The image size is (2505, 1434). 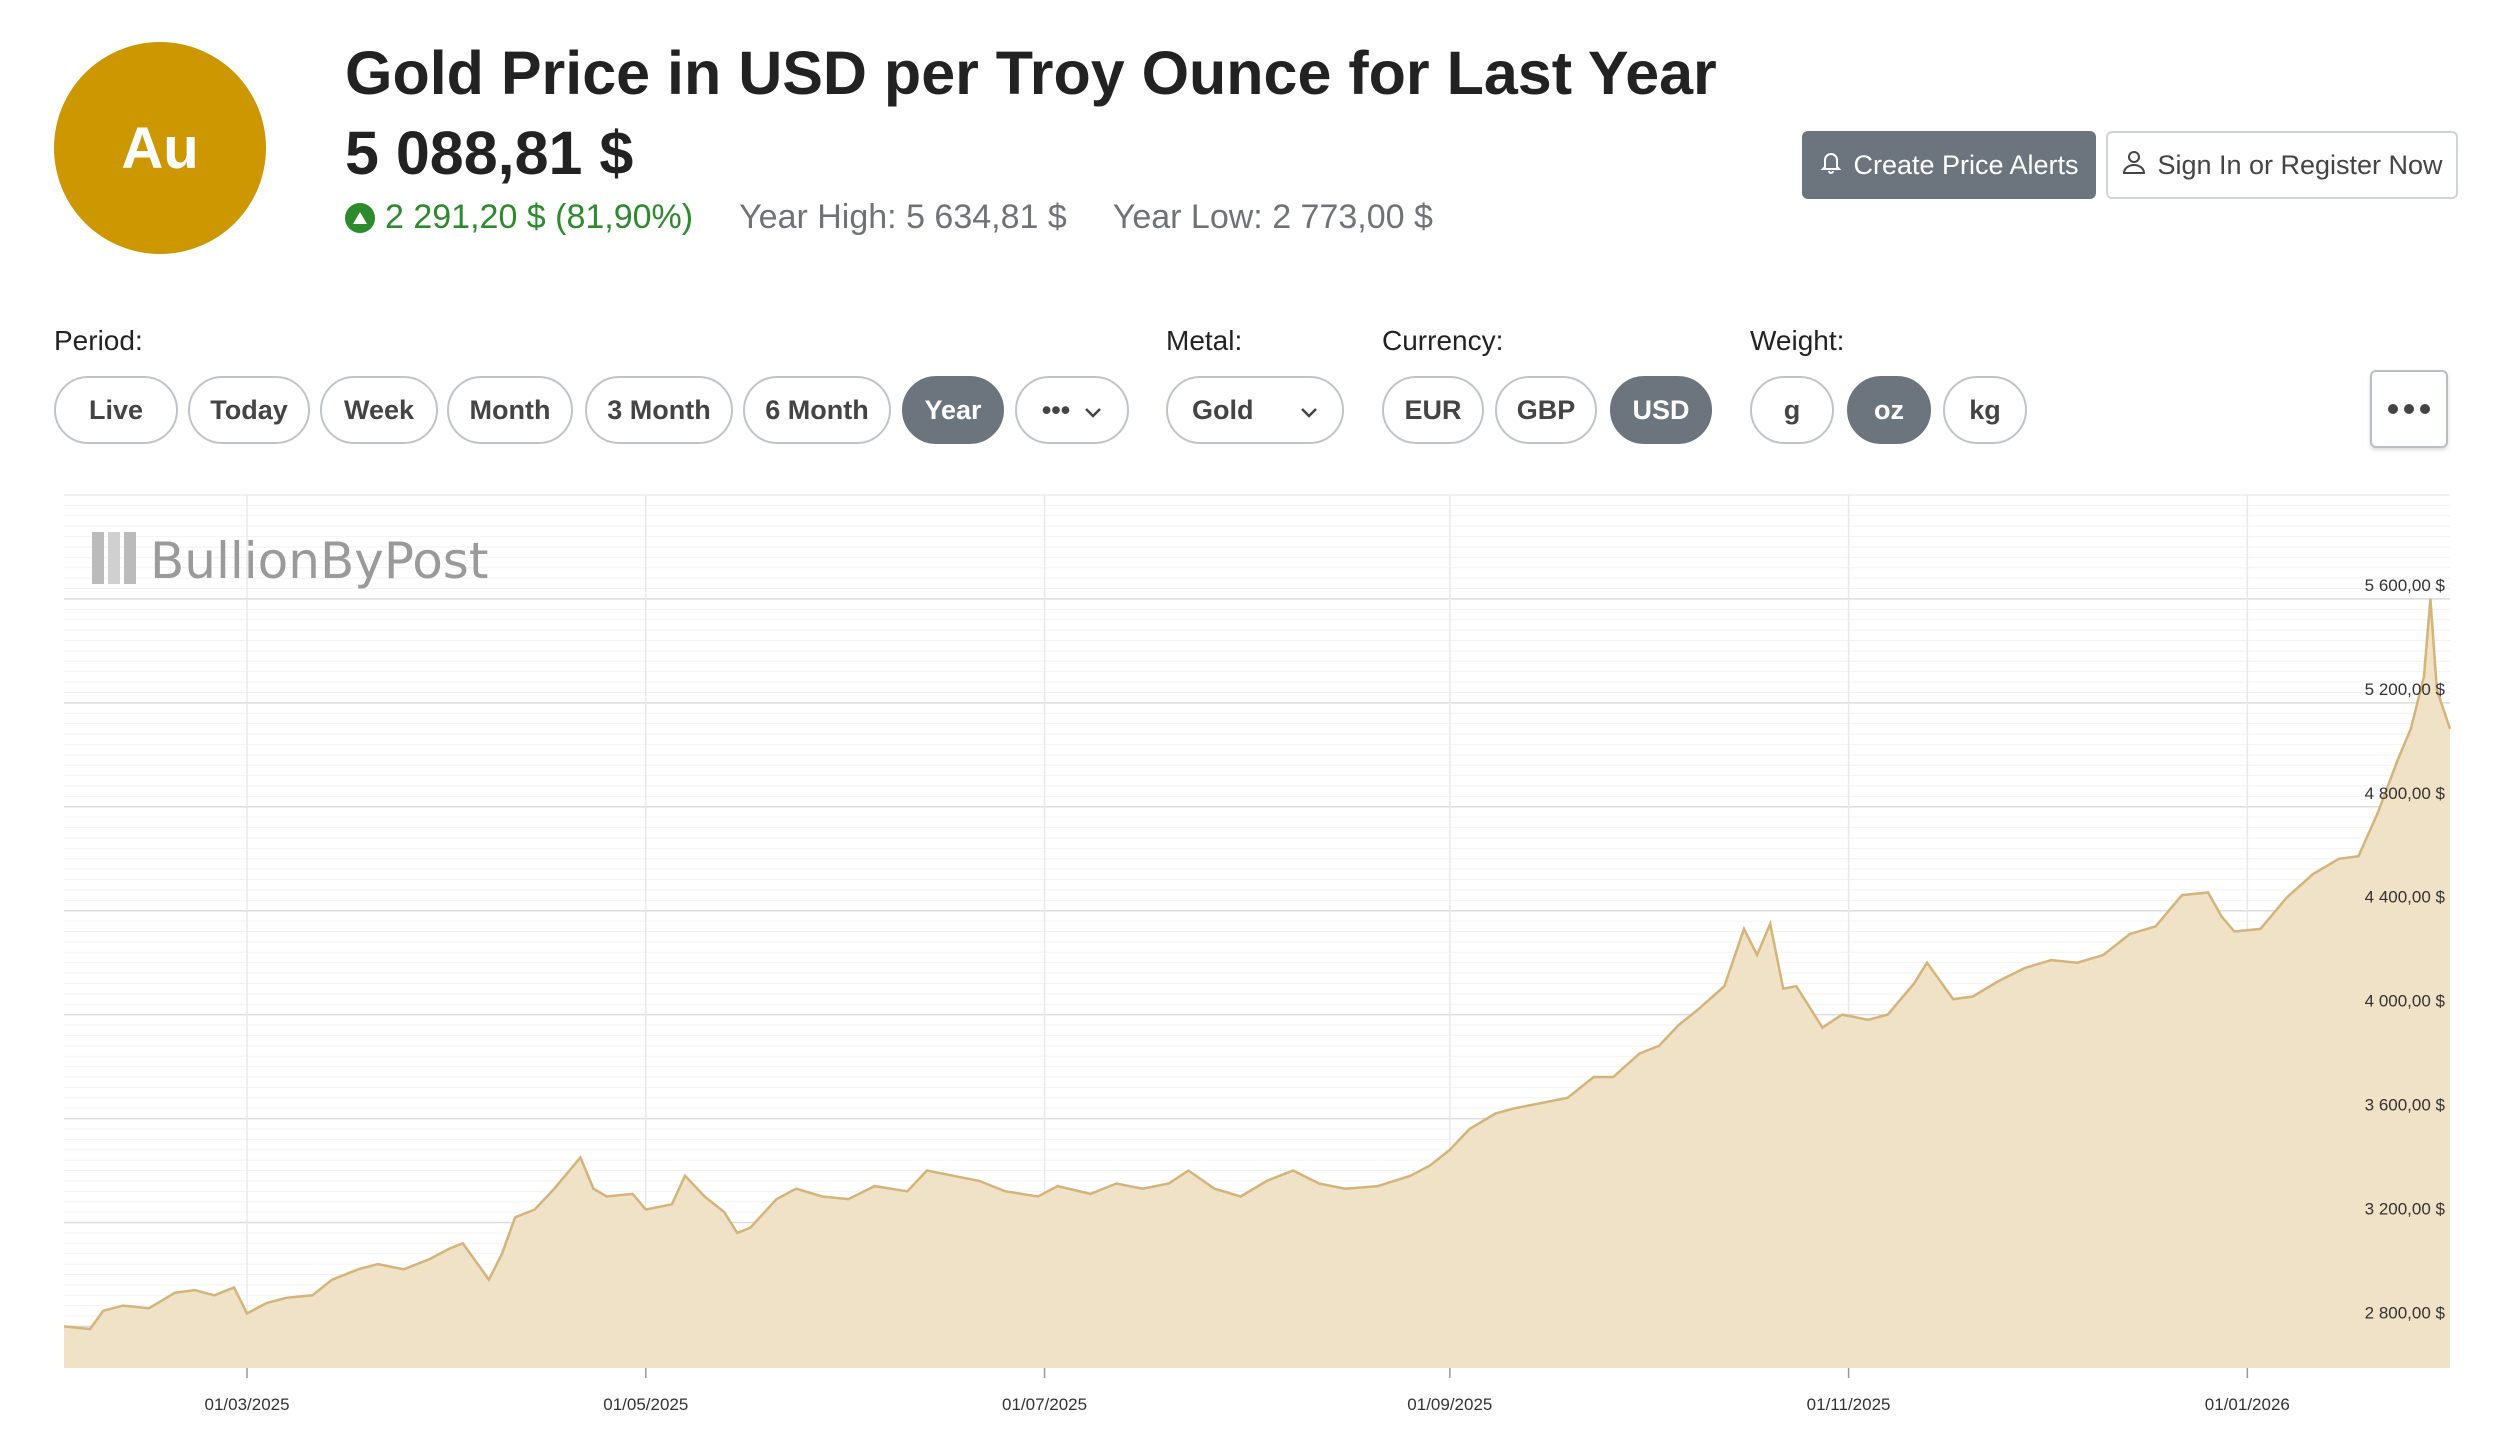 I want to click on period-label: Period:, so click(x=98, y=340).